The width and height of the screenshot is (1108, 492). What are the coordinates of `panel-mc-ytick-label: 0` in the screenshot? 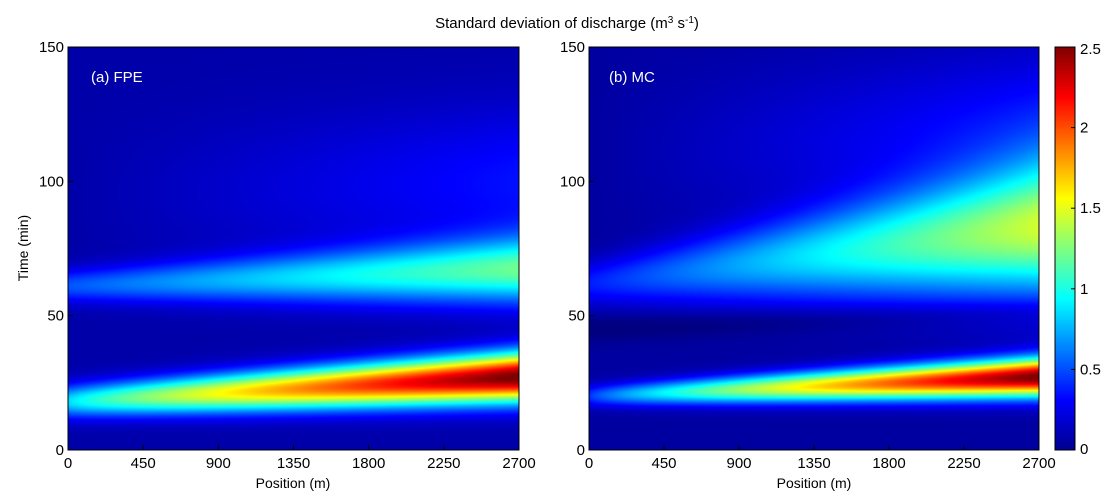 It's located at (581, 450).